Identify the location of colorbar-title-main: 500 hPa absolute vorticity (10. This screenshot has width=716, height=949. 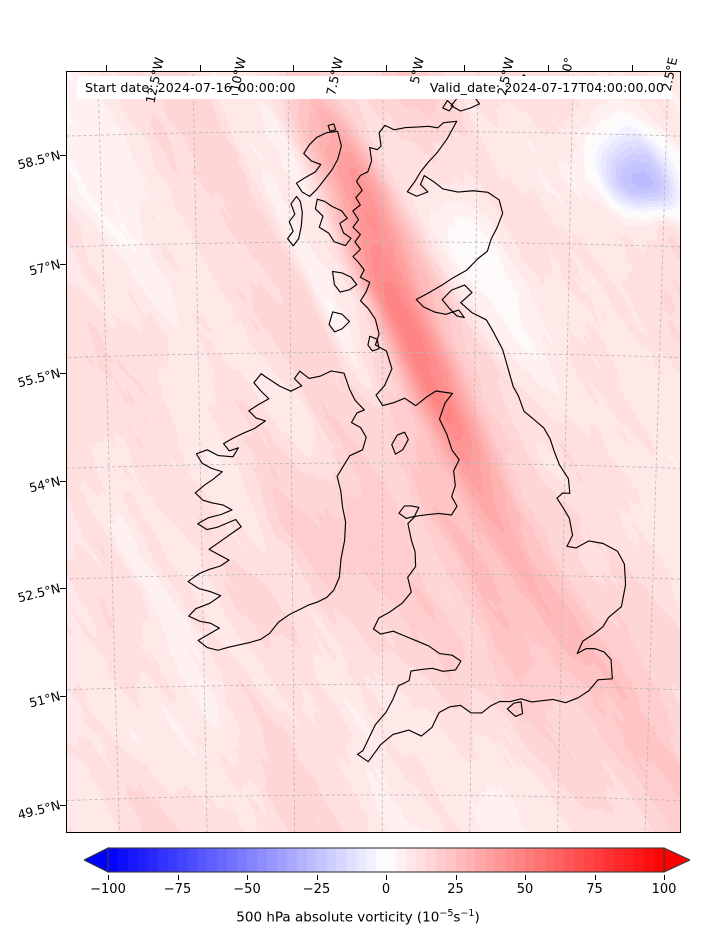
(338, 917).